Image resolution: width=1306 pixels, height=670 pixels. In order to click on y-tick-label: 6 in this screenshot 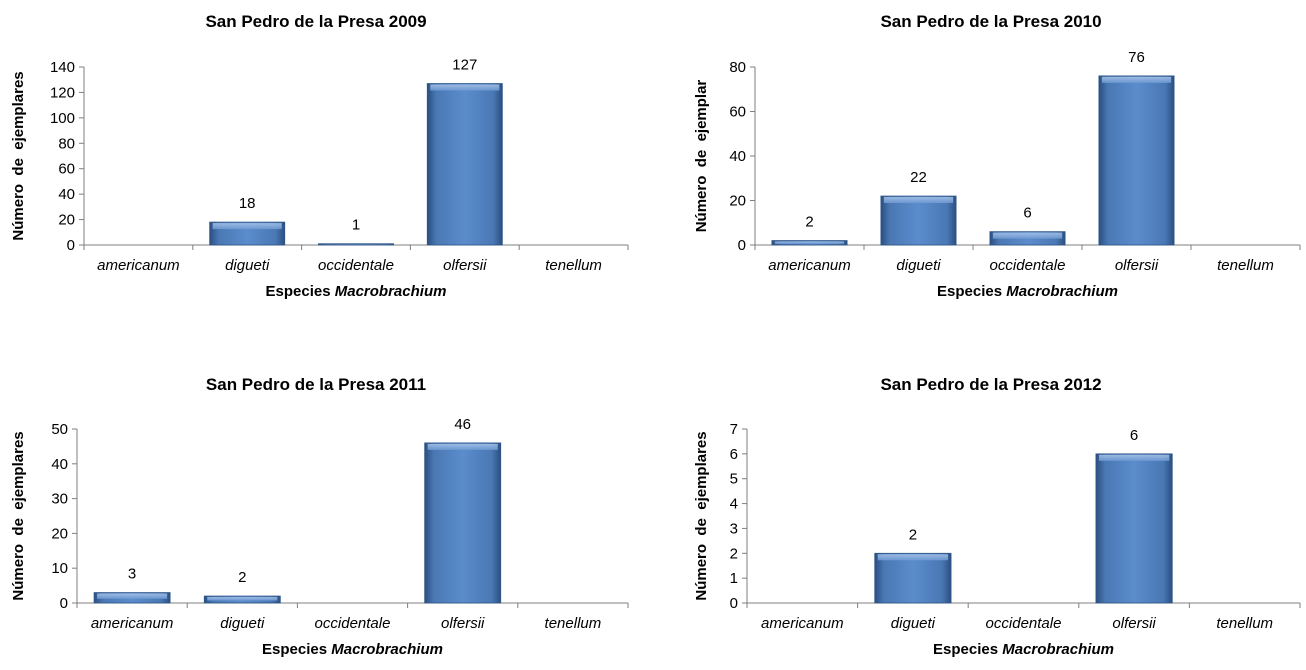, I will do `click(734, 454)`.